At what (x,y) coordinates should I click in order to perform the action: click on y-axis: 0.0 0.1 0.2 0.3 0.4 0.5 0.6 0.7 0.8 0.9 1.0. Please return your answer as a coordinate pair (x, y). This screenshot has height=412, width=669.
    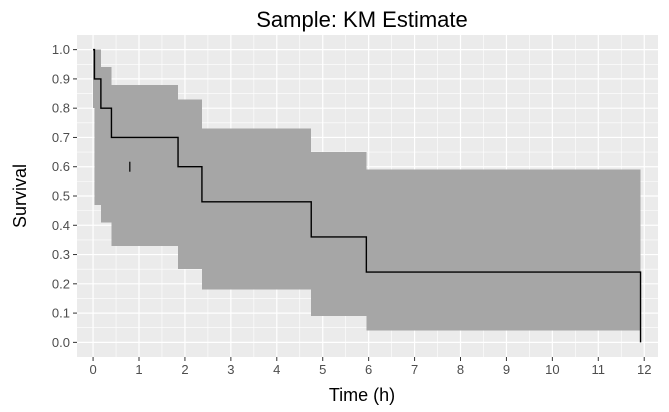
    Looking at the image, I should click on (64, 196).